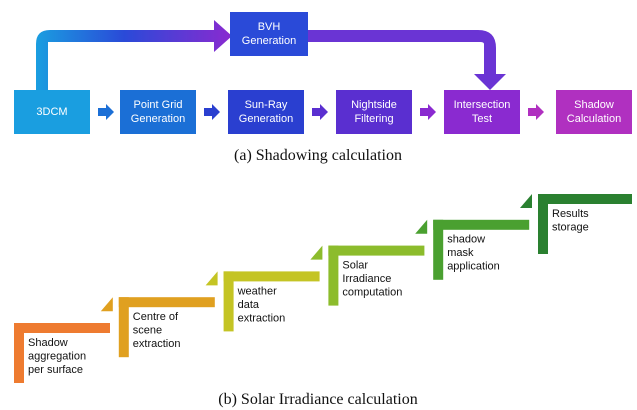 This screenshot has height=410, width=637. What do you see at coordinates (158, 105) in the screenshot?
I see `node-label: Point Grid` at bounding box center [158, 105].